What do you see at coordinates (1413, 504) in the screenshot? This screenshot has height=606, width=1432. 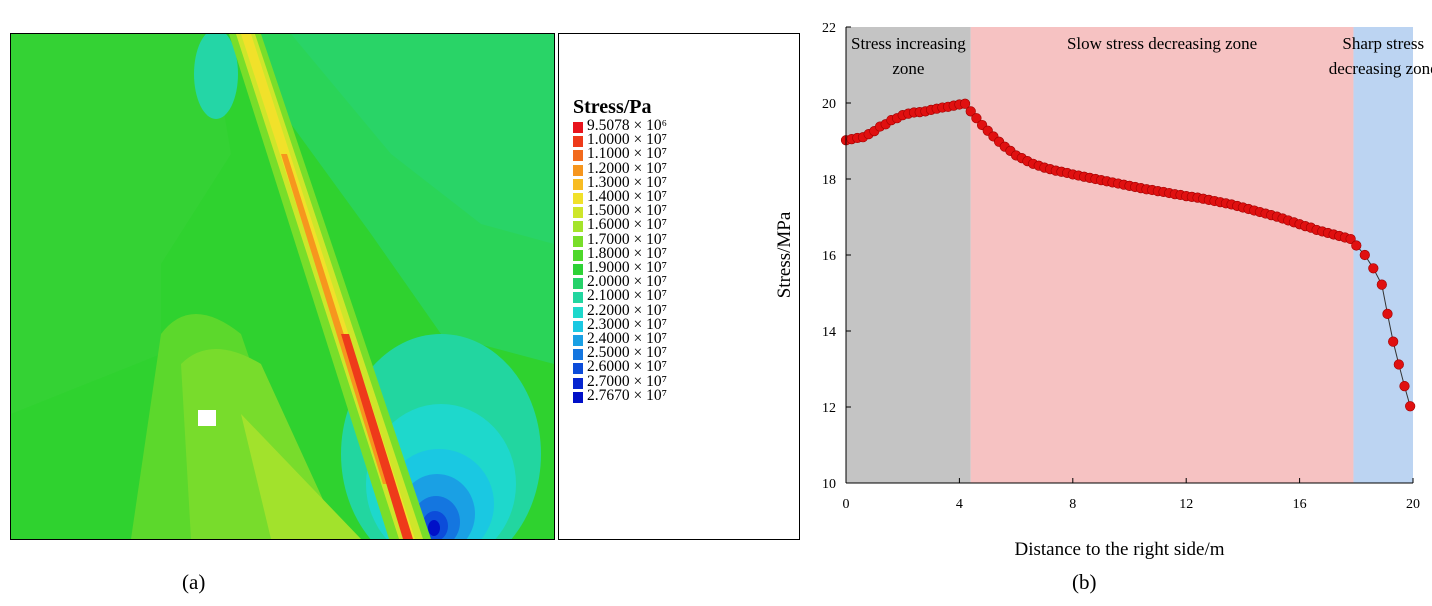 I see `x-tick-label: 20` at bounding box center [1413, 504].